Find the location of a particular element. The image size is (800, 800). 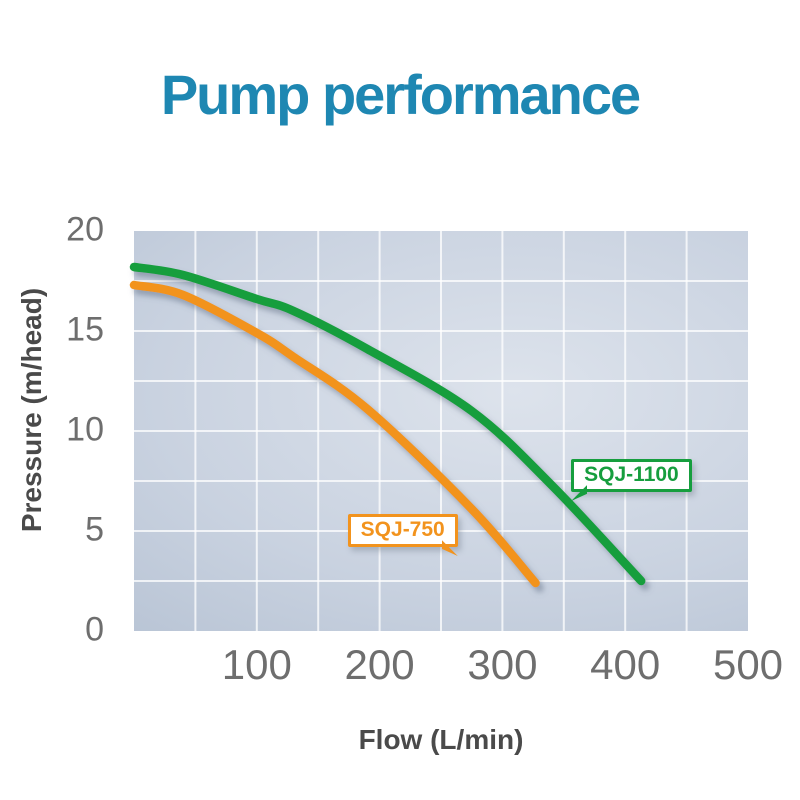

x-tick-400: 400 is located at coordinates (625, 664).